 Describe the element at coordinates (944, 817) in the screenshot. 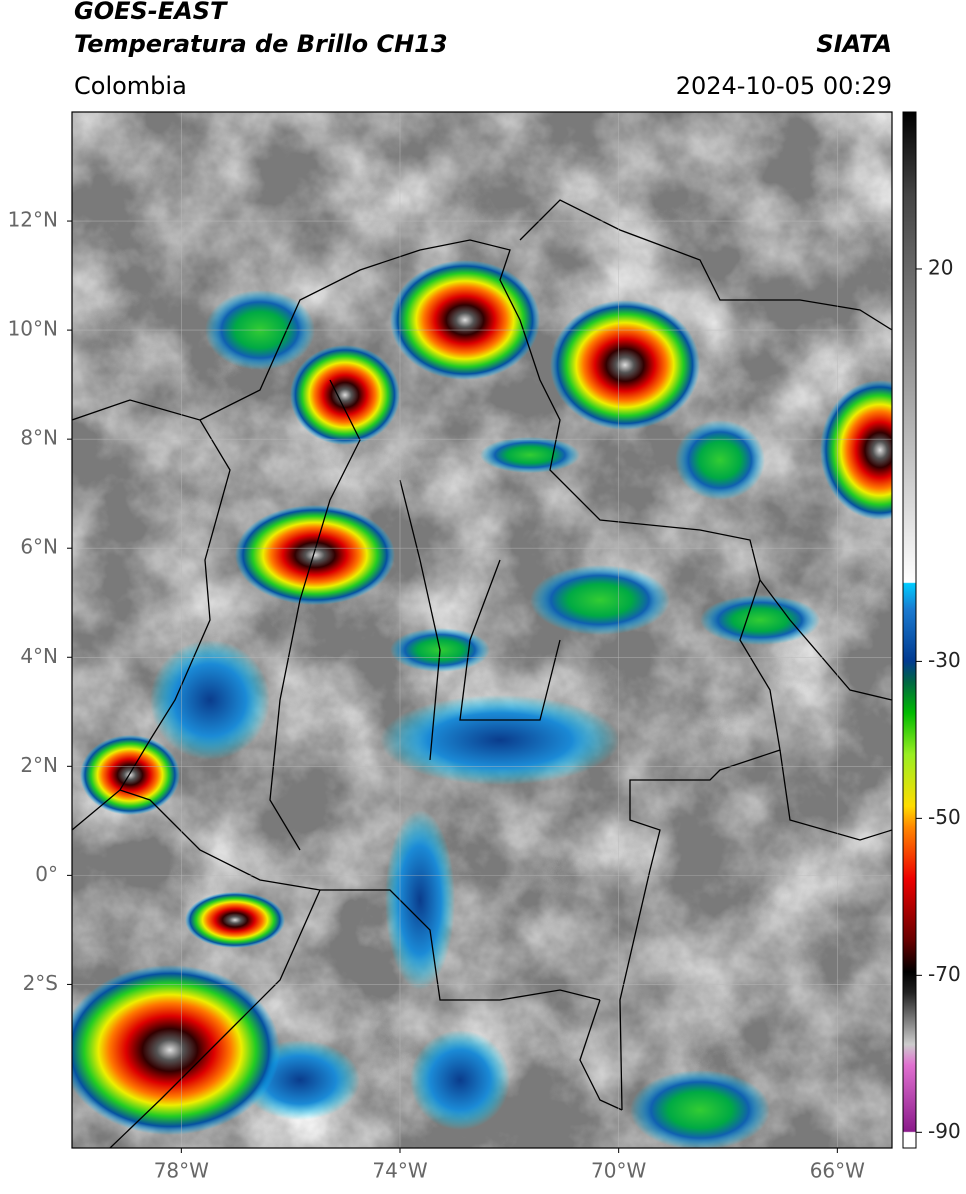

I see `colorbar-tick-label: -50` at that location.